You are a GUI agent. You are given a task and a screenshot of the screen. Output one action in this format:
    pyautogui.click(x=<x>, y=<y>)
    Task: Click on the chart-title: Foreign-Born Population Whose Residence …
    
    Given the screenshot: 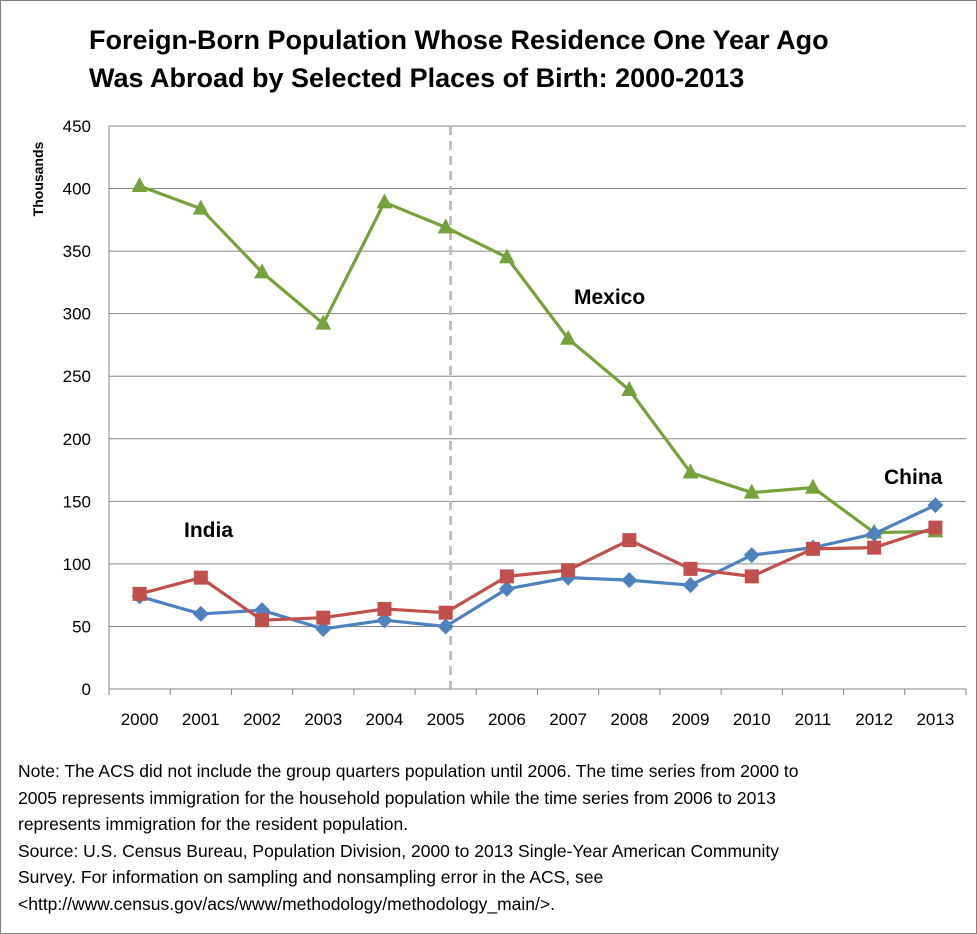 What is the action you would take?
    pyautogui.click(x=519, y=59)
    